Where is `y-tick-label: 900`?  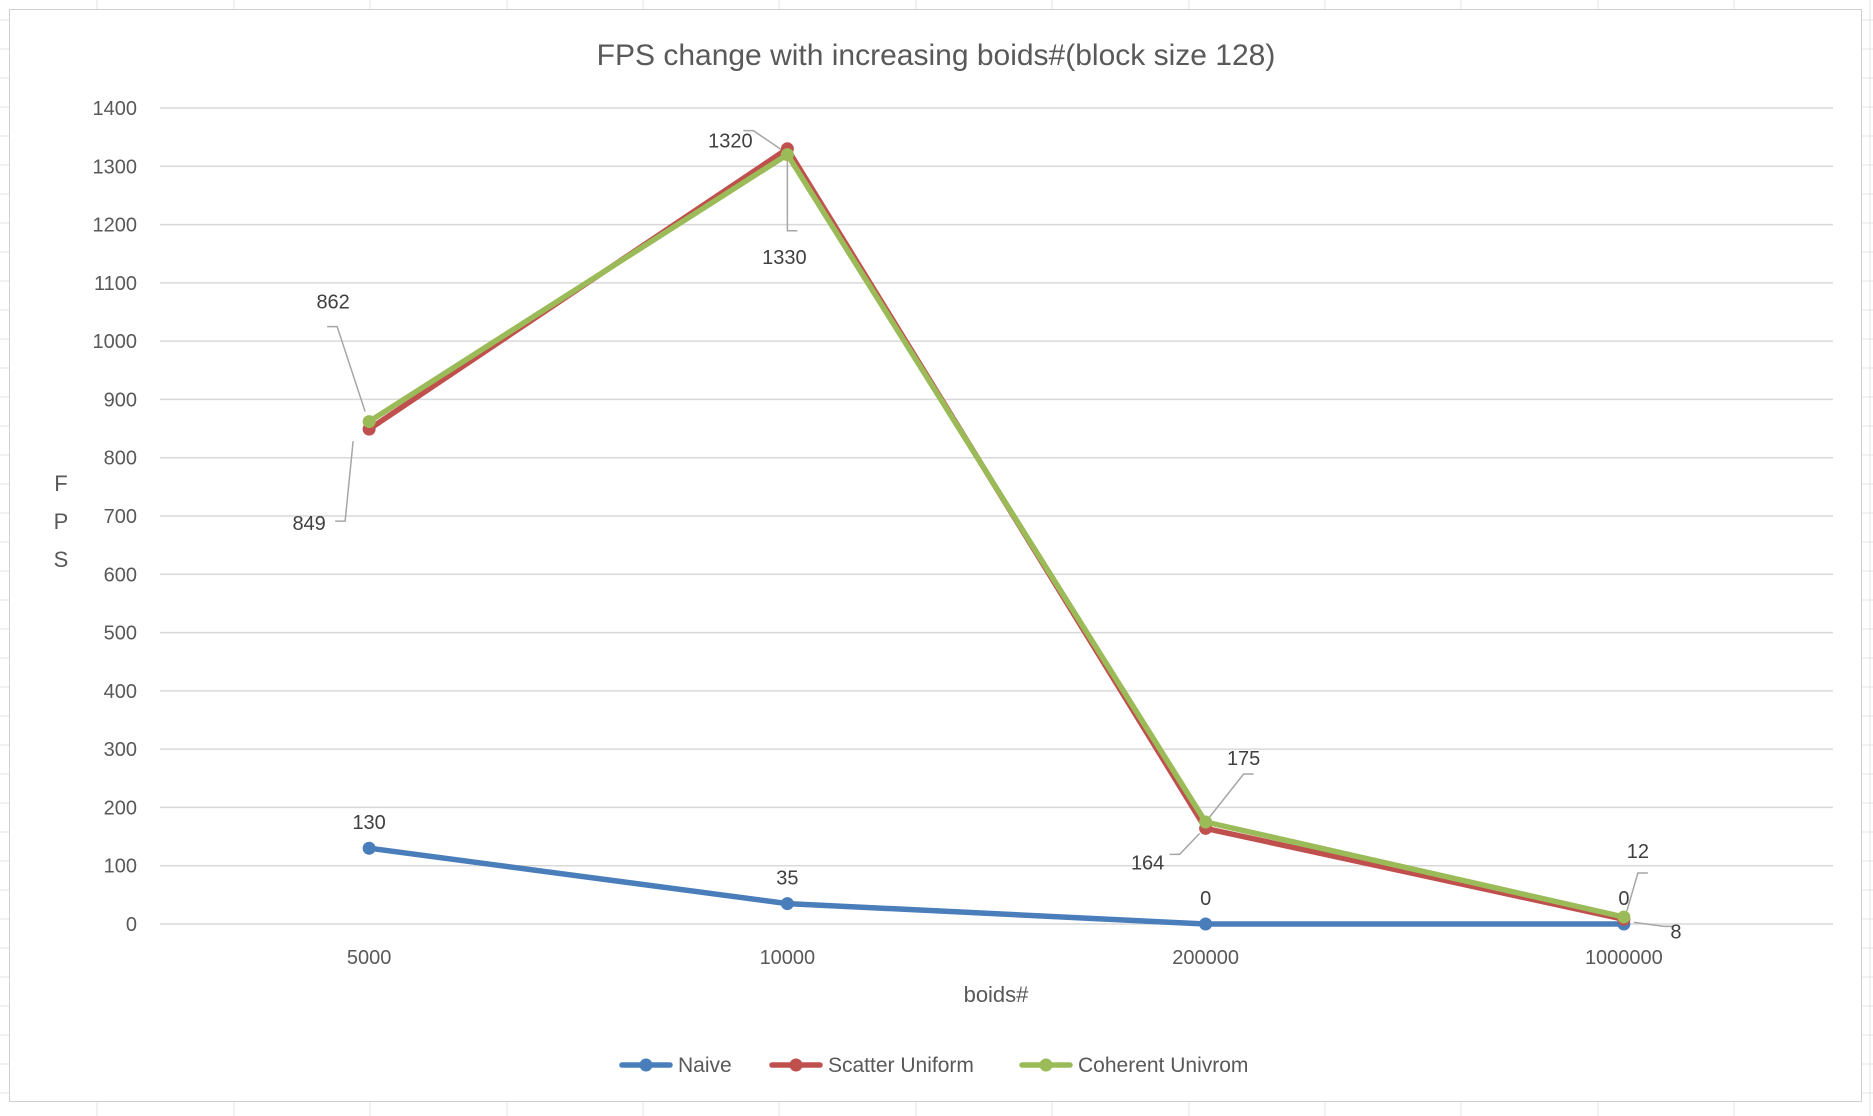 y-tick-label: 900 is located at coordinates (120, 400).